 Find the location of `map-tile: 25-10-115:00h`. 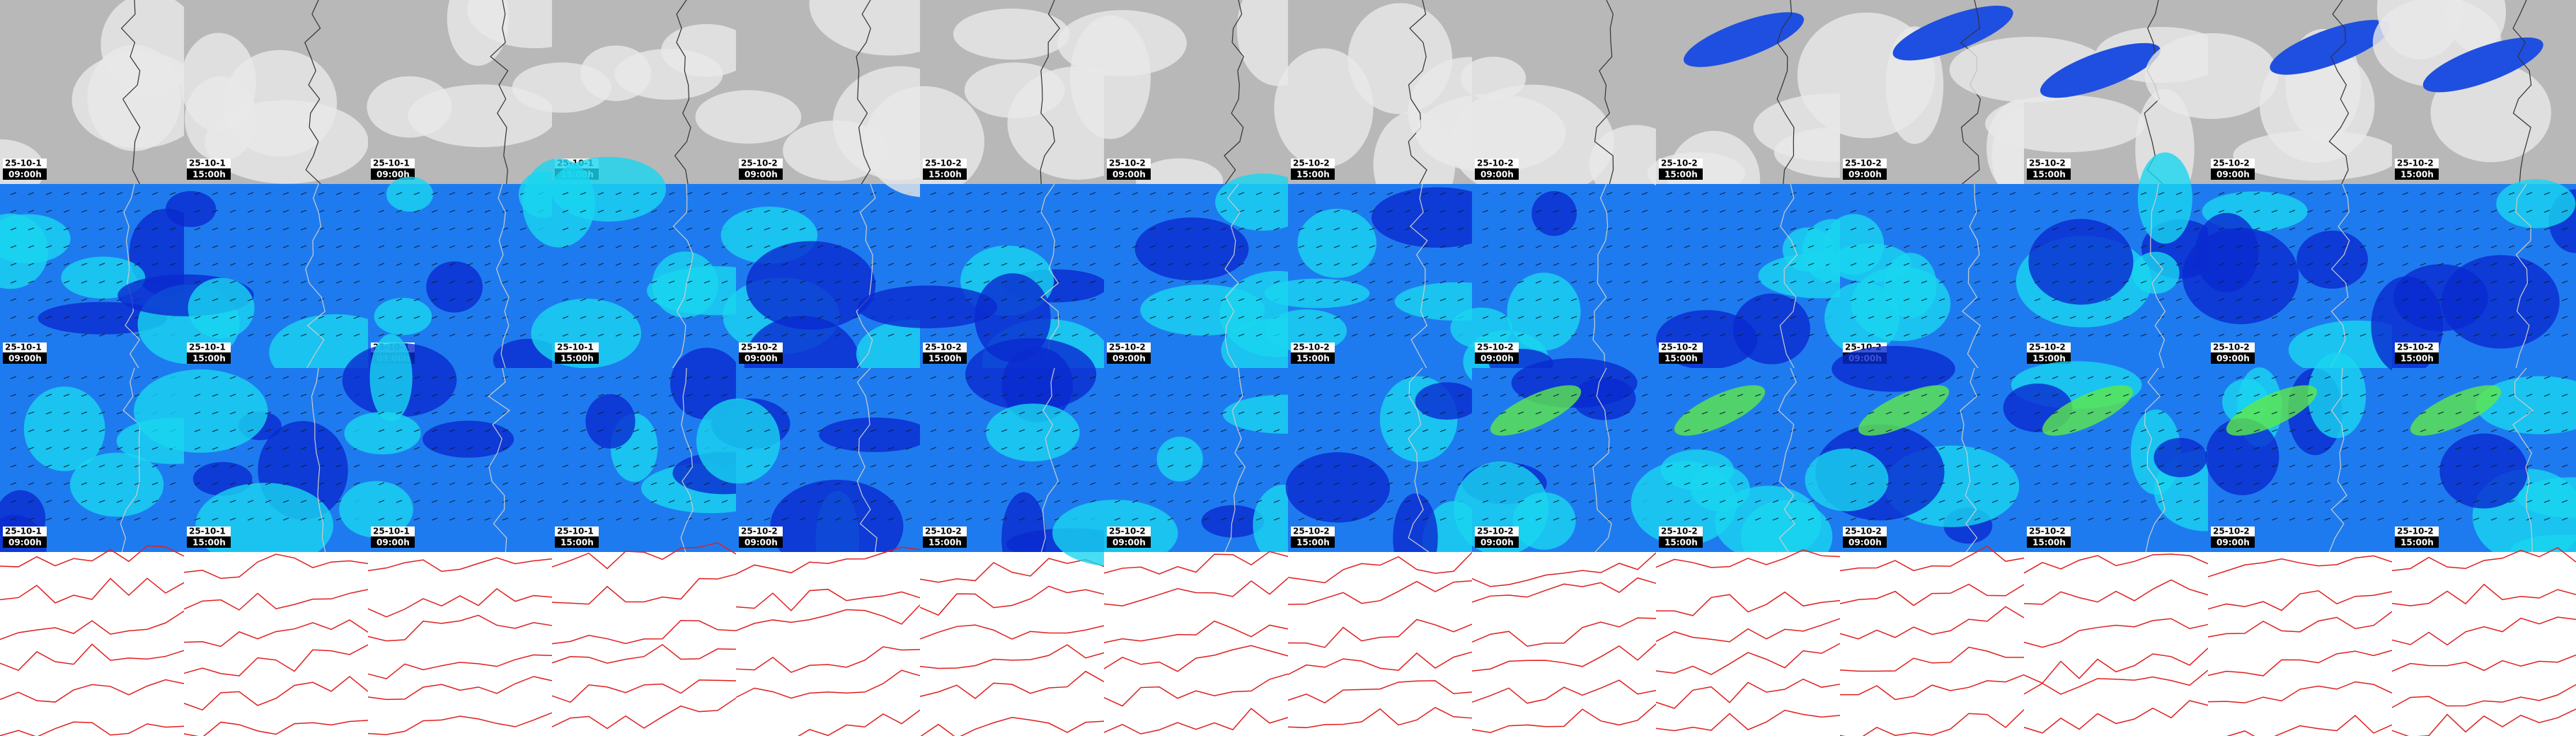

map-tile: 25-10-115:00h is located at coordinates (632, 92).